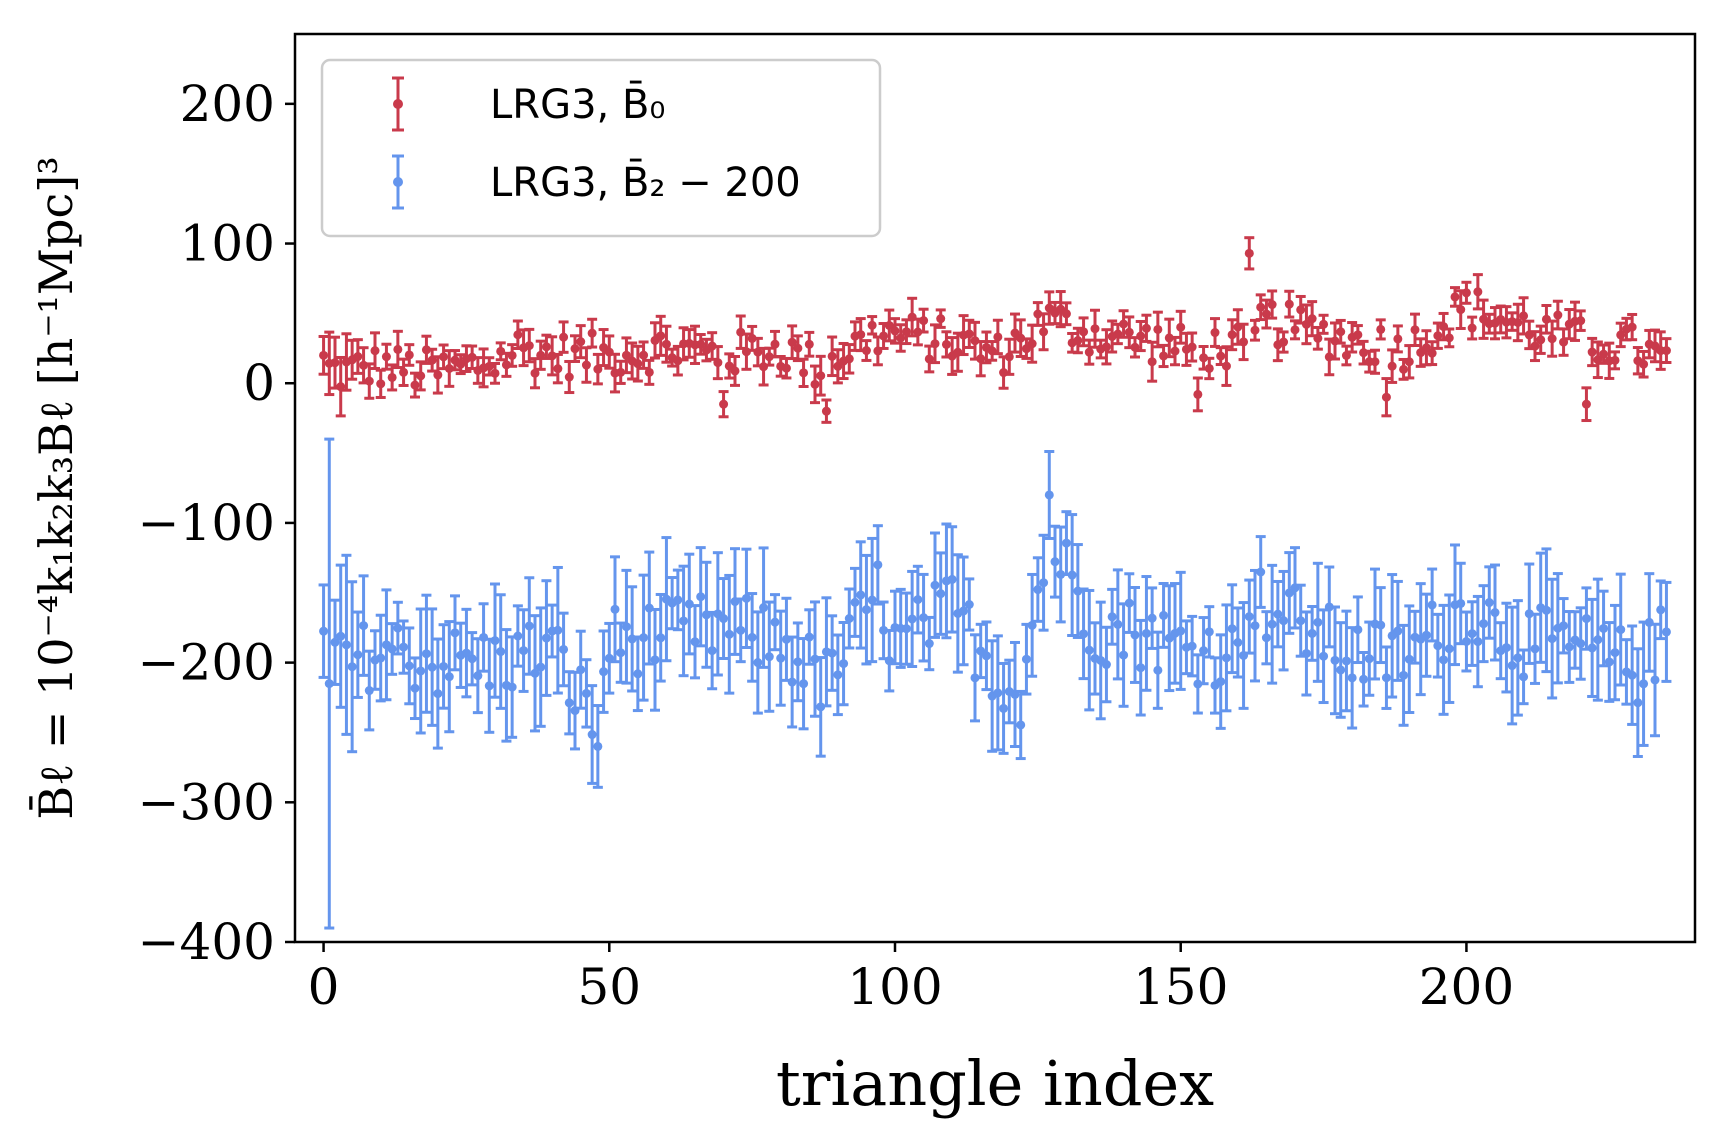 This screenshot has height=1148, width=1720. I want to click on legend-entry-b2, so click(398, 182).